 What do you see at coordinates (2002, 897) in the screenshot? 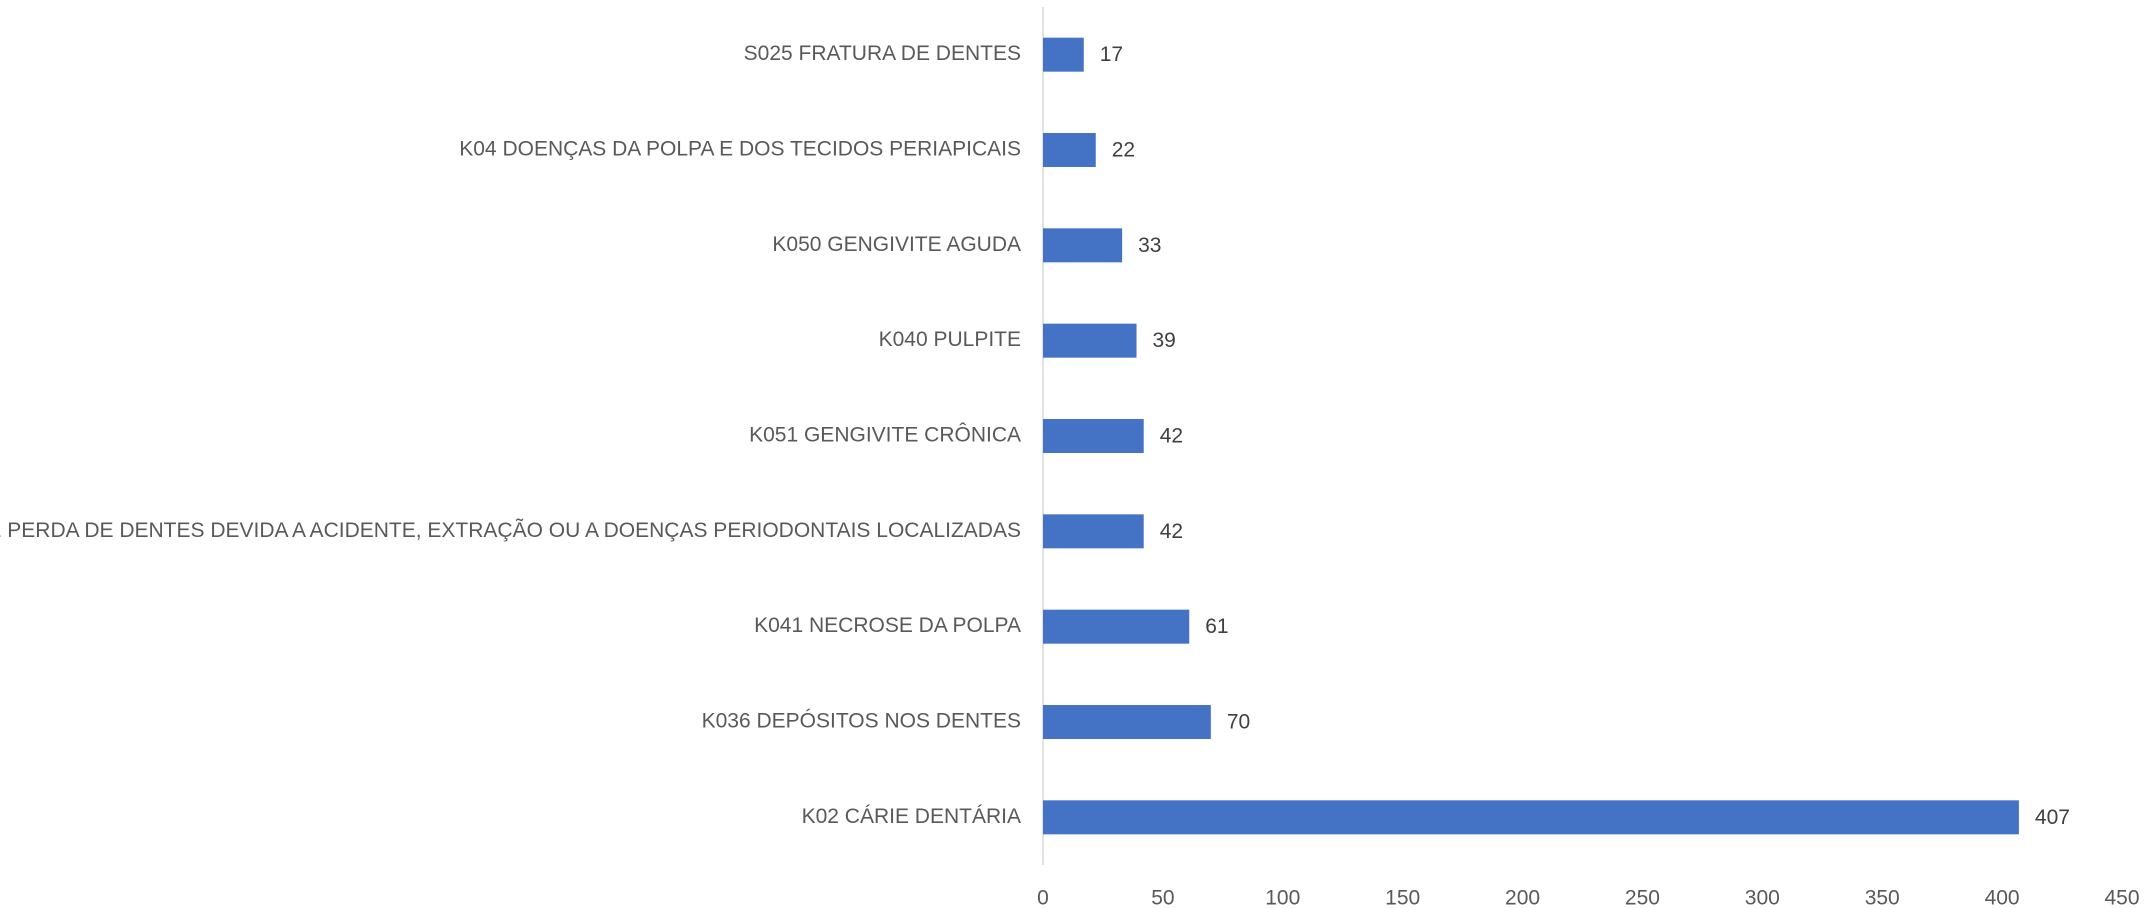
I see `x-tick-label: 400` at bounding box center [2002, 897].